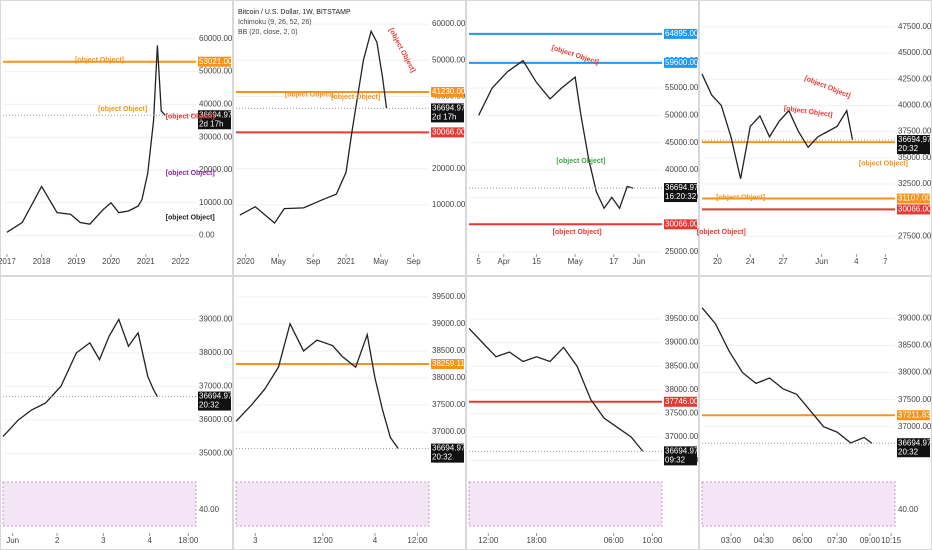  What do you see at coordinates (682, 142) in the screenshot?
I see `y-tick-label: 45000.00` at bounding box center [682, 142].